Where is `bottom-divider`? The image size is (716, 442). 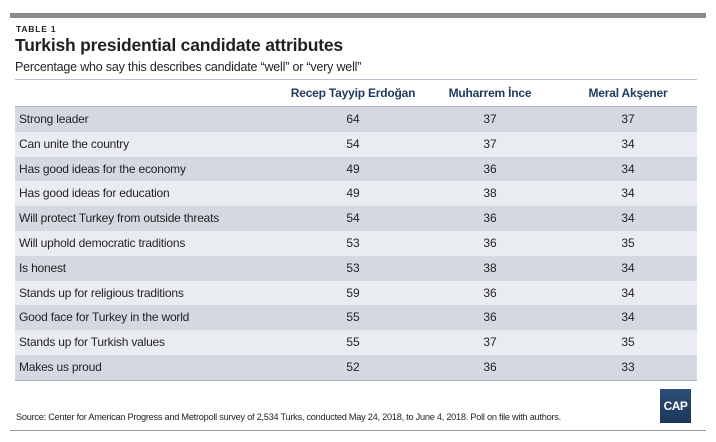 bottom-divider is located at coordinates (358, 430).